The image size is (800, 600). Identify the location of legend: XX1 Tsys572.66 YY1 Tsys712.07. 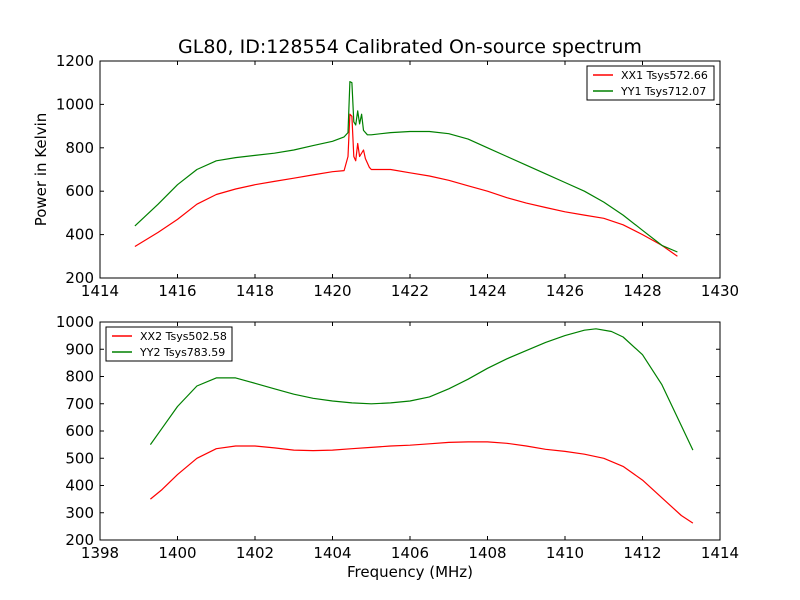
(650, 83).